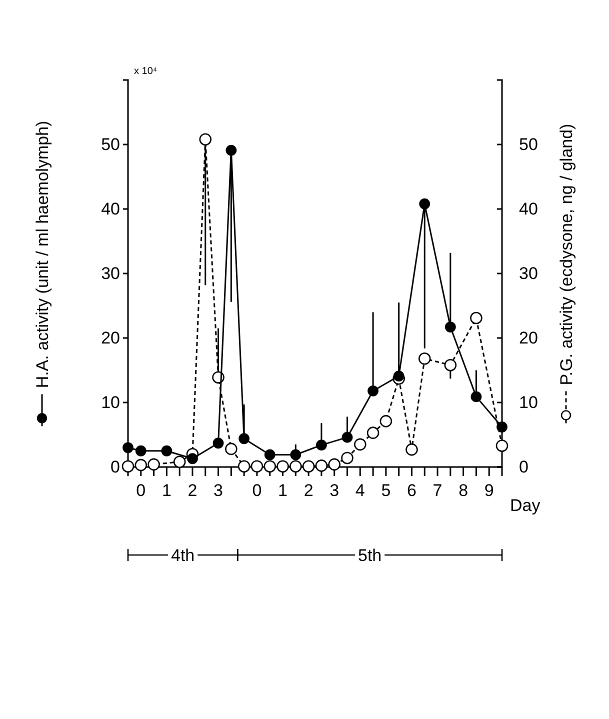  Describe the element at coordinates (110, 338) in the screenshot. I see `y-tick-label: 20` at that location.